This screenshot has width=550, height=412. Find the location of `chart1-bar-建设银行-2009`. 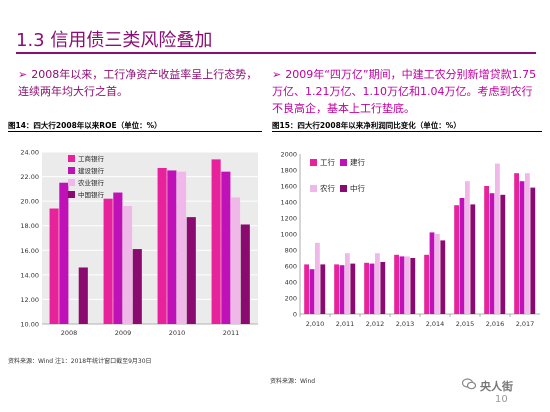

chart1-bar-建设银行-2009 is located at coordinates (118, 258).